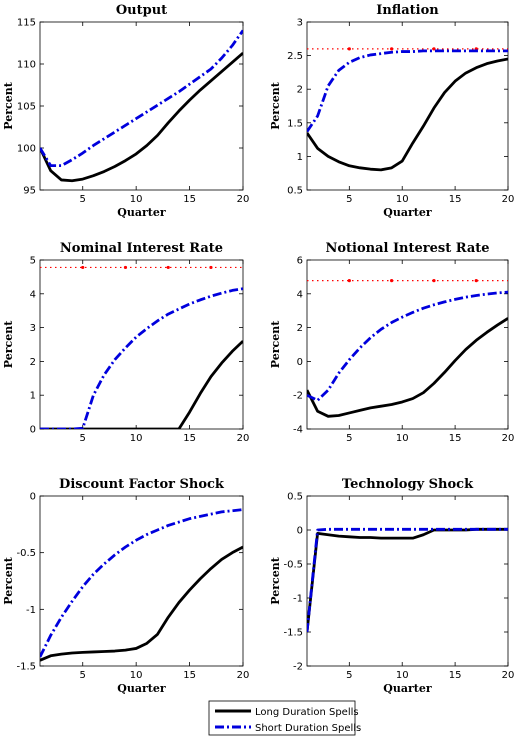 This screenshot has width=515, height=738. Describe the element at coordinates (142, 484) in the screenshot. I see `panel-title: Discount Factor Shock` at that location.